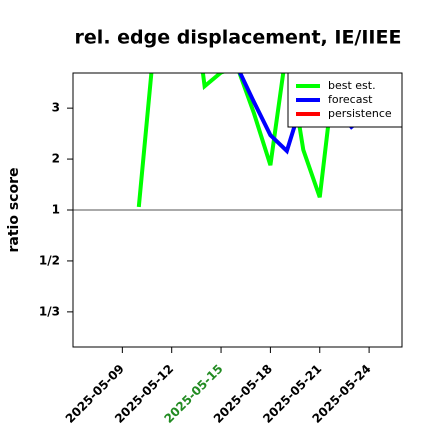  Describe the element at coordinates (56, 108) in the screenshot. I see `y-tick-label: 3` at that location.